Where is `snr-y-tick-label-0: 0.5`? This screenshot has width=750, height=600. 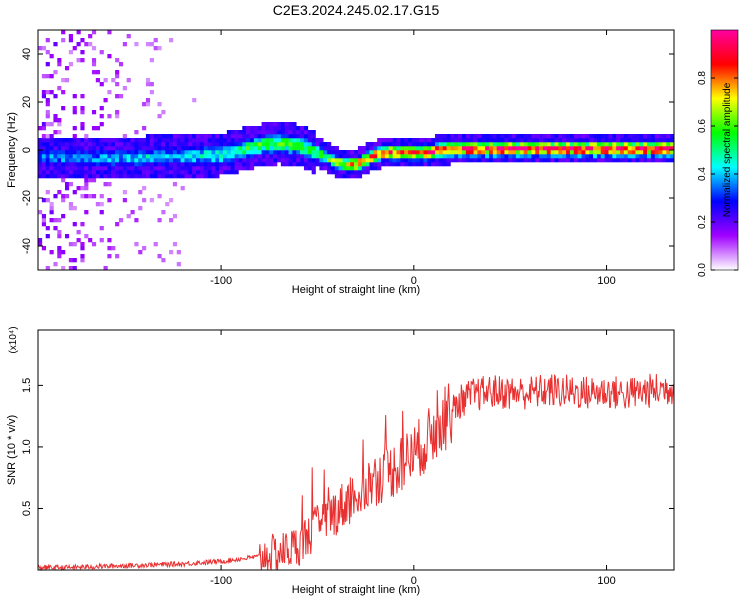
snr-y-tick-label-0: 0.5 is located at coordinates (27, 508).